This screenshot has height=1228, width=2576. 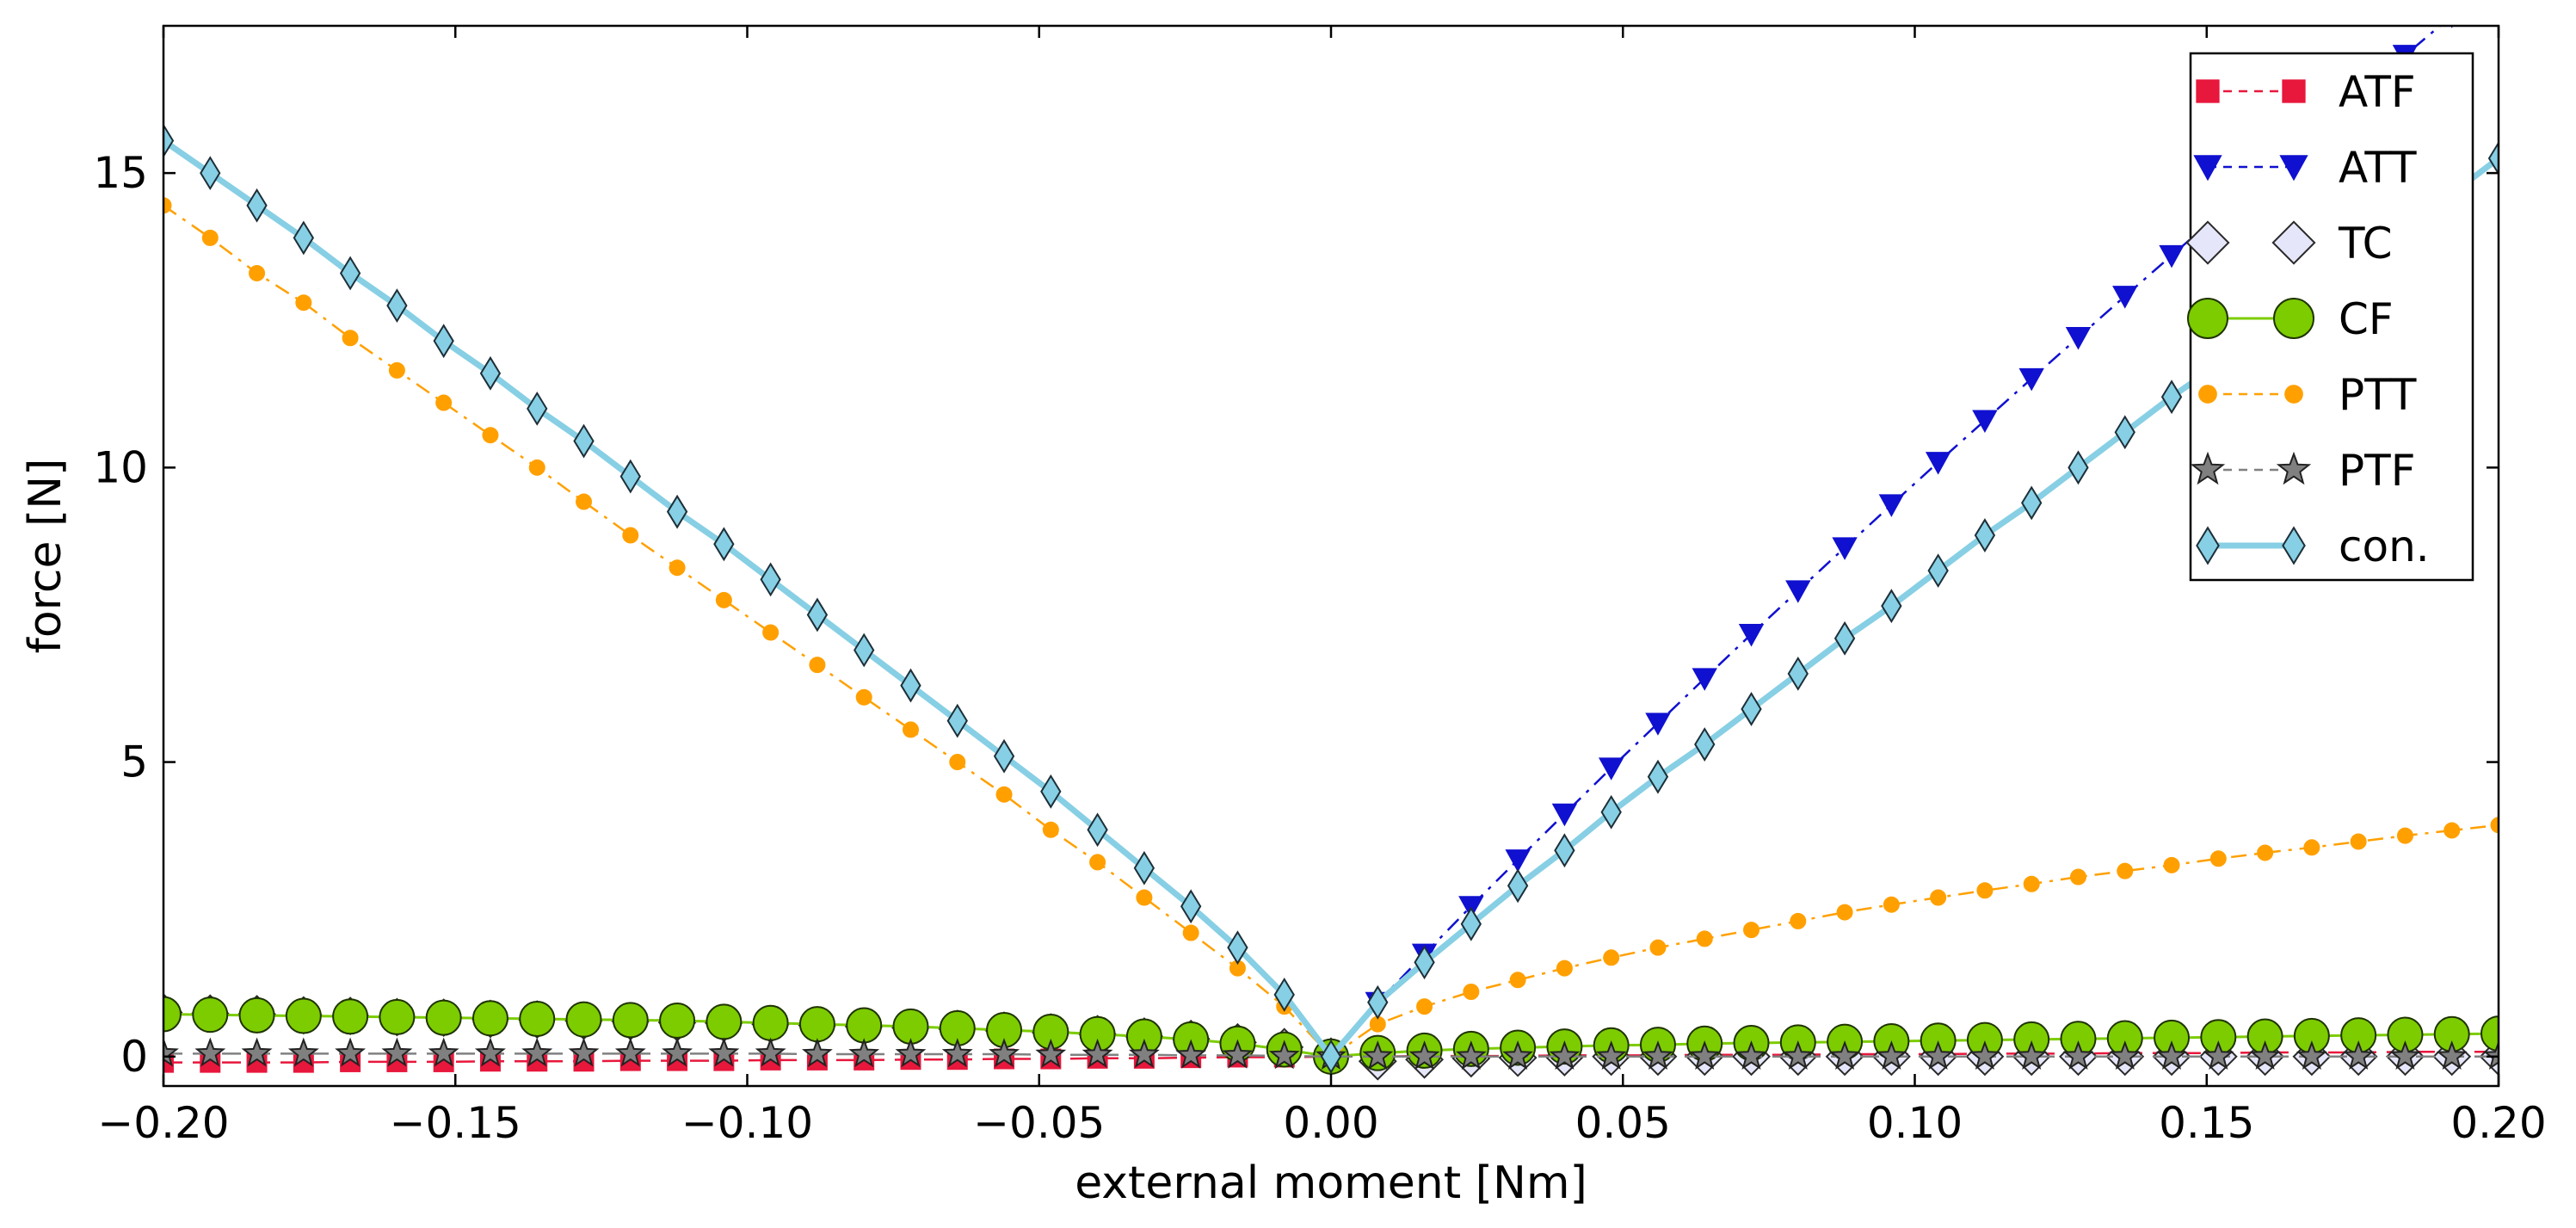 What do you see at coordinates (2384, 546) in the screenshot?
I see `legend-label-con: con.` at bounding box center [2384, 546].